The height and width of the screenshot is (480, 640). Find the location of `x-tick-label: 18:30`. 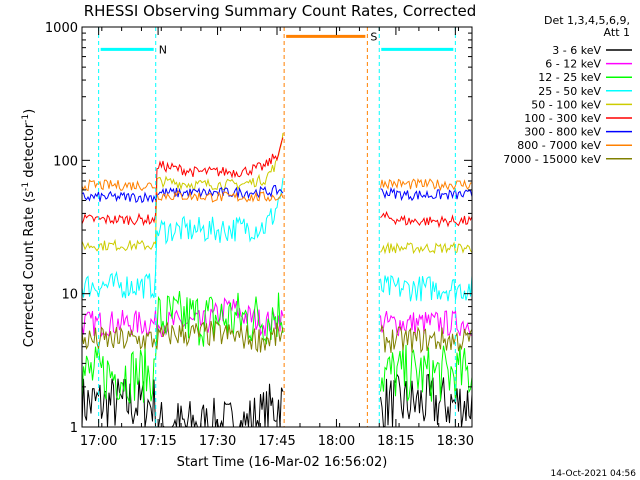

x-tick-label: 18:30 is located at coordinates (455, 441).